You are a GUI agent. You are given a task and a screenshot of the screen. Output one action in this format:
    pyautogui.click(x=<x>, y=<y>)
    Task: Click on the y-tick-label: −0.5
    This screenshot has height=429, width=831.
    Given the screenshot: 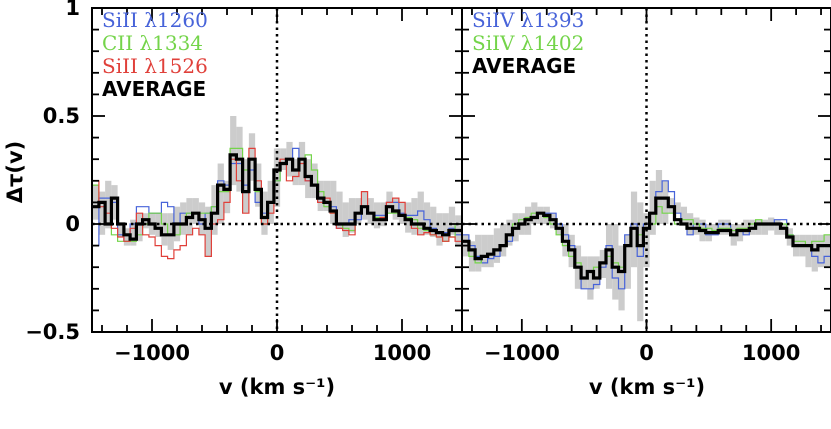 What is the action you would take?
    pyautogui.click(x=52, y=332)
    